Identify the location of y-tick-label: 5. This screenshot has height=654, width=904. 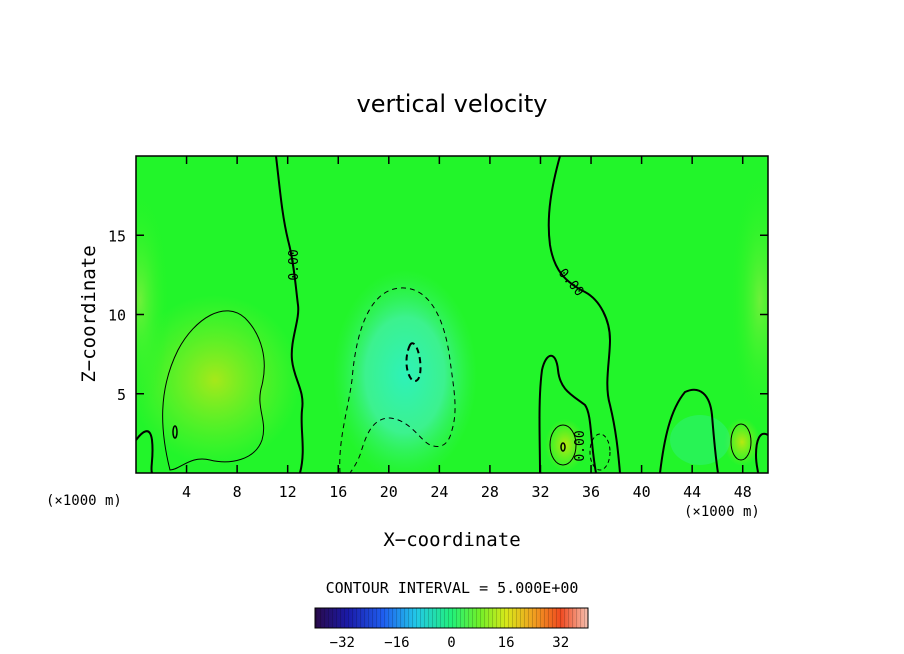
(121, 395).